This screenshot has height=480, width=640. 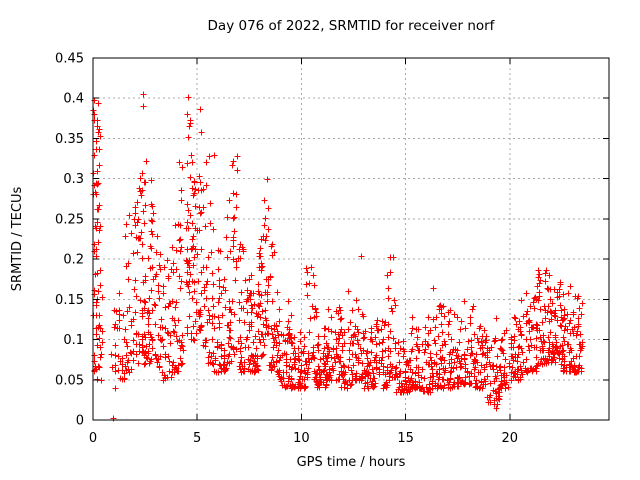 I want to click on y-tick-label: 0.25, so click(x=69, y=219).